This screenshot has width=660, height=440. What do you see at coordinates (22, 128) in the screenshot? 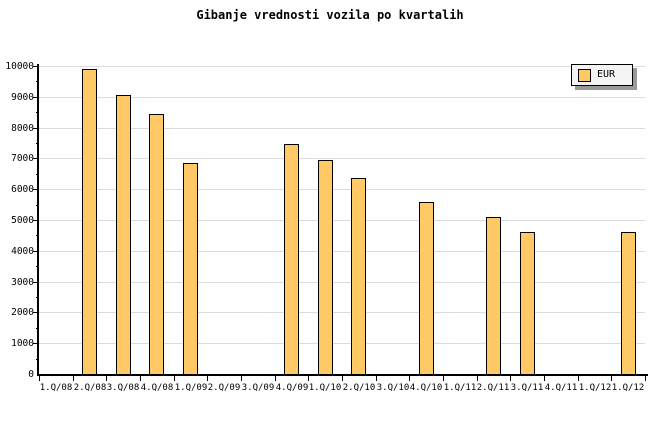
I see `y-axis-label: 8000` at bounding box center [22, 128].